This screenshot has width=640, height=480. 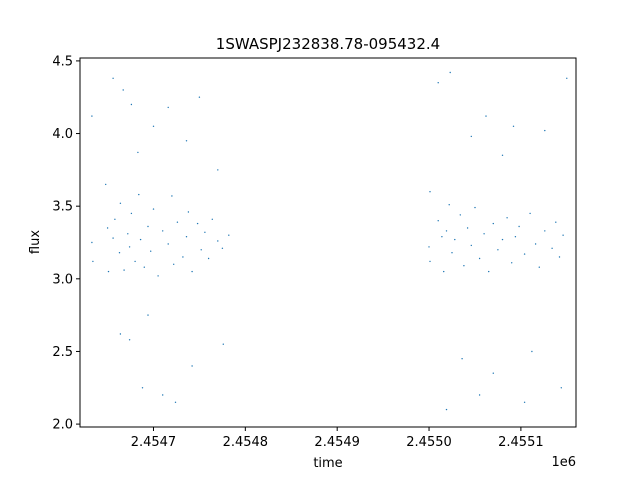 What do you see at coordinates (154, 442) in the screenshot?
I see `x-tick-label: 2.4547` at bounding box center [154, 442].